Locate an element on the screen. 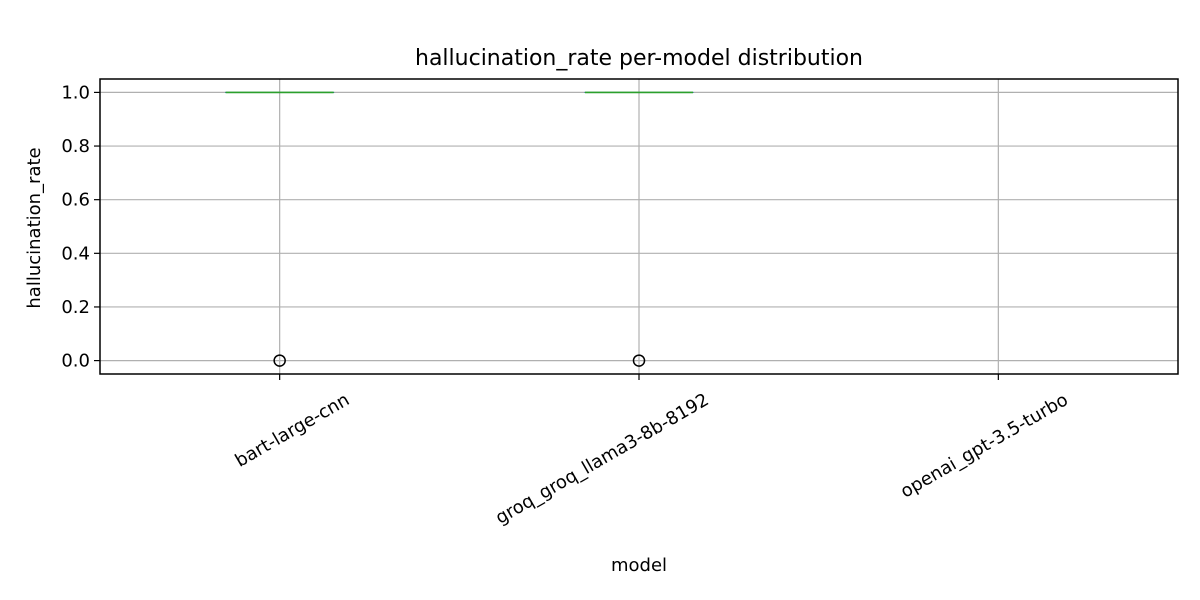 This screenshot has width=1200, height=600. y-axis: 0.0 0.2 0.4 0.6 0.8 1.0 is located at coordinates (80, 227).